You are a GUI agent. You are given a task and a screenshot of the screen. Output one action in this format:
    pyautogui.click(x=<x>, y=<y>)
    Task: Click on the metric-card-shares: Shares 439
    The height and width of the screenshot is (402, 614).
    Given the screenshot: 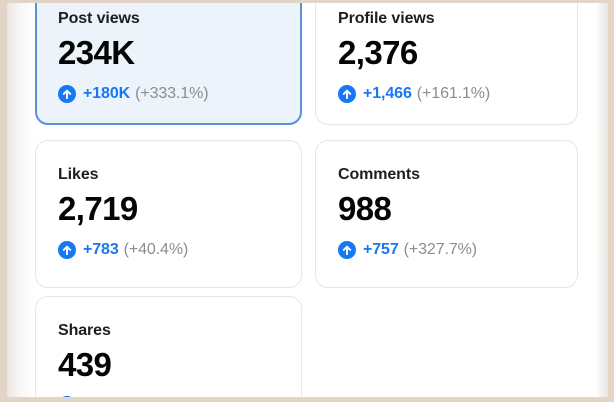 What is the action you would take?
    pyautogui.click(x=168, y=346)
    